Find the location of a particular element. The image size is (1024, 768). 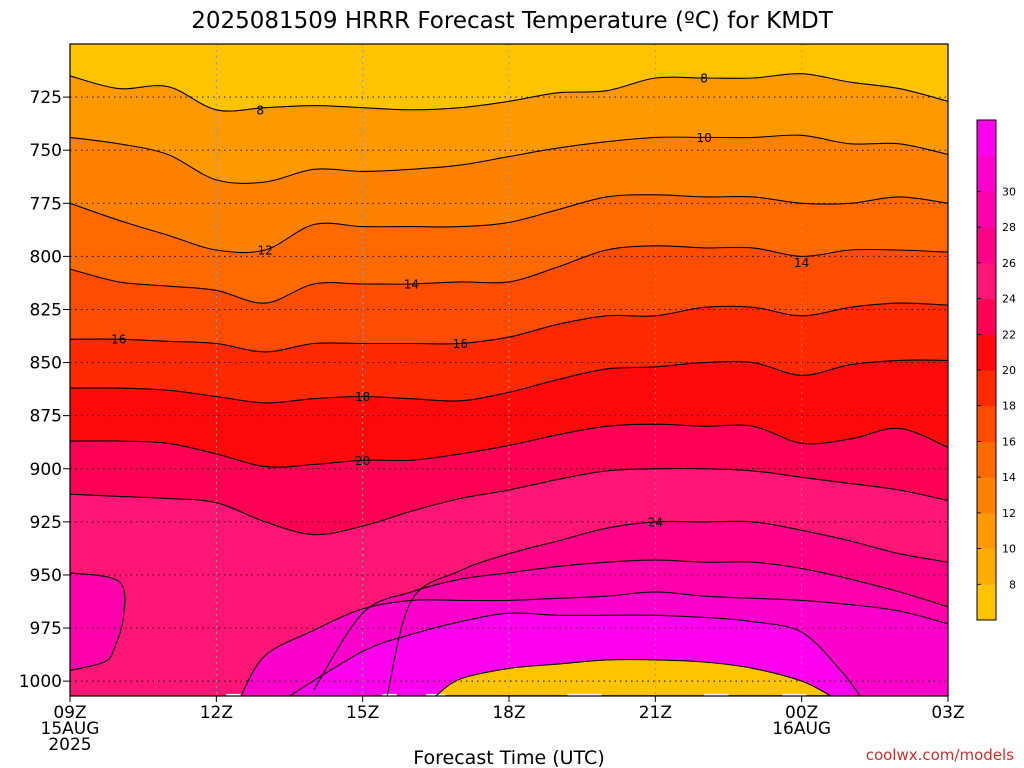

colorbar-label-16: 16 is located at coordinates (1009, 441).